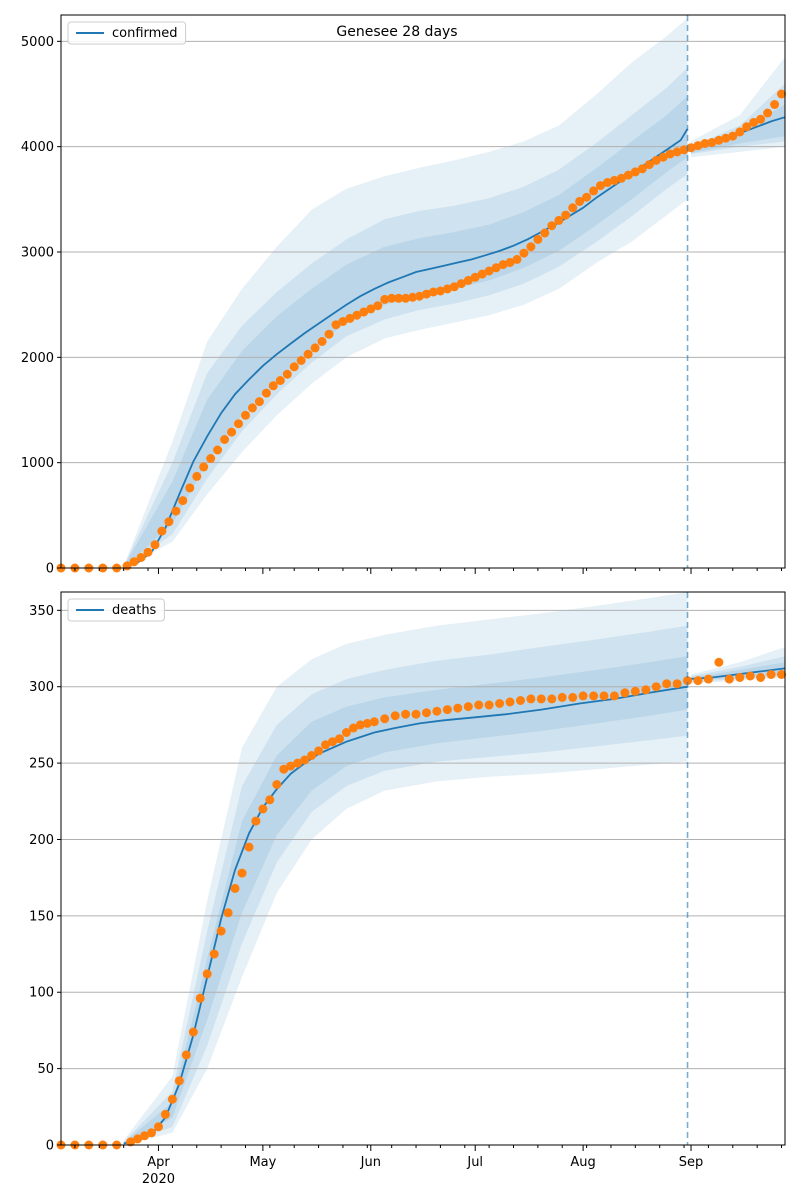  I want to click on deaths-legend: deaths, so click(116, 610).